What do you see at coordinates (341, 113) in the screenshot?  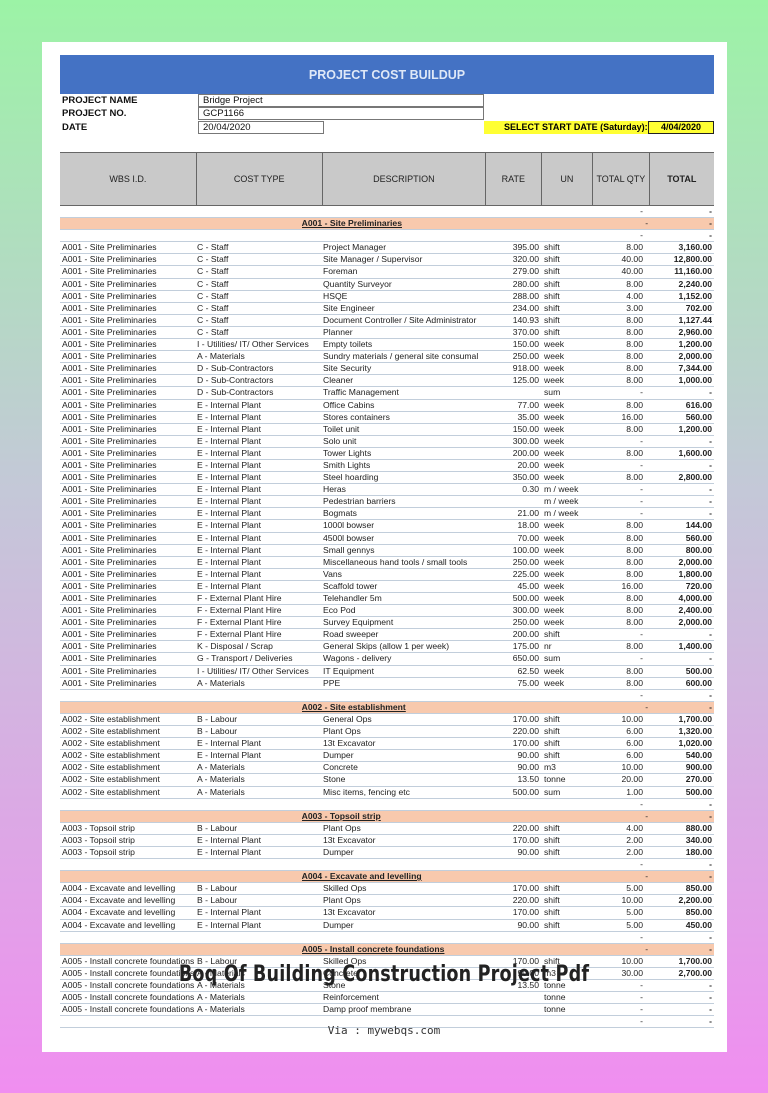 I see `project-no-field: GCP1166` at bounding box center [341, 113].